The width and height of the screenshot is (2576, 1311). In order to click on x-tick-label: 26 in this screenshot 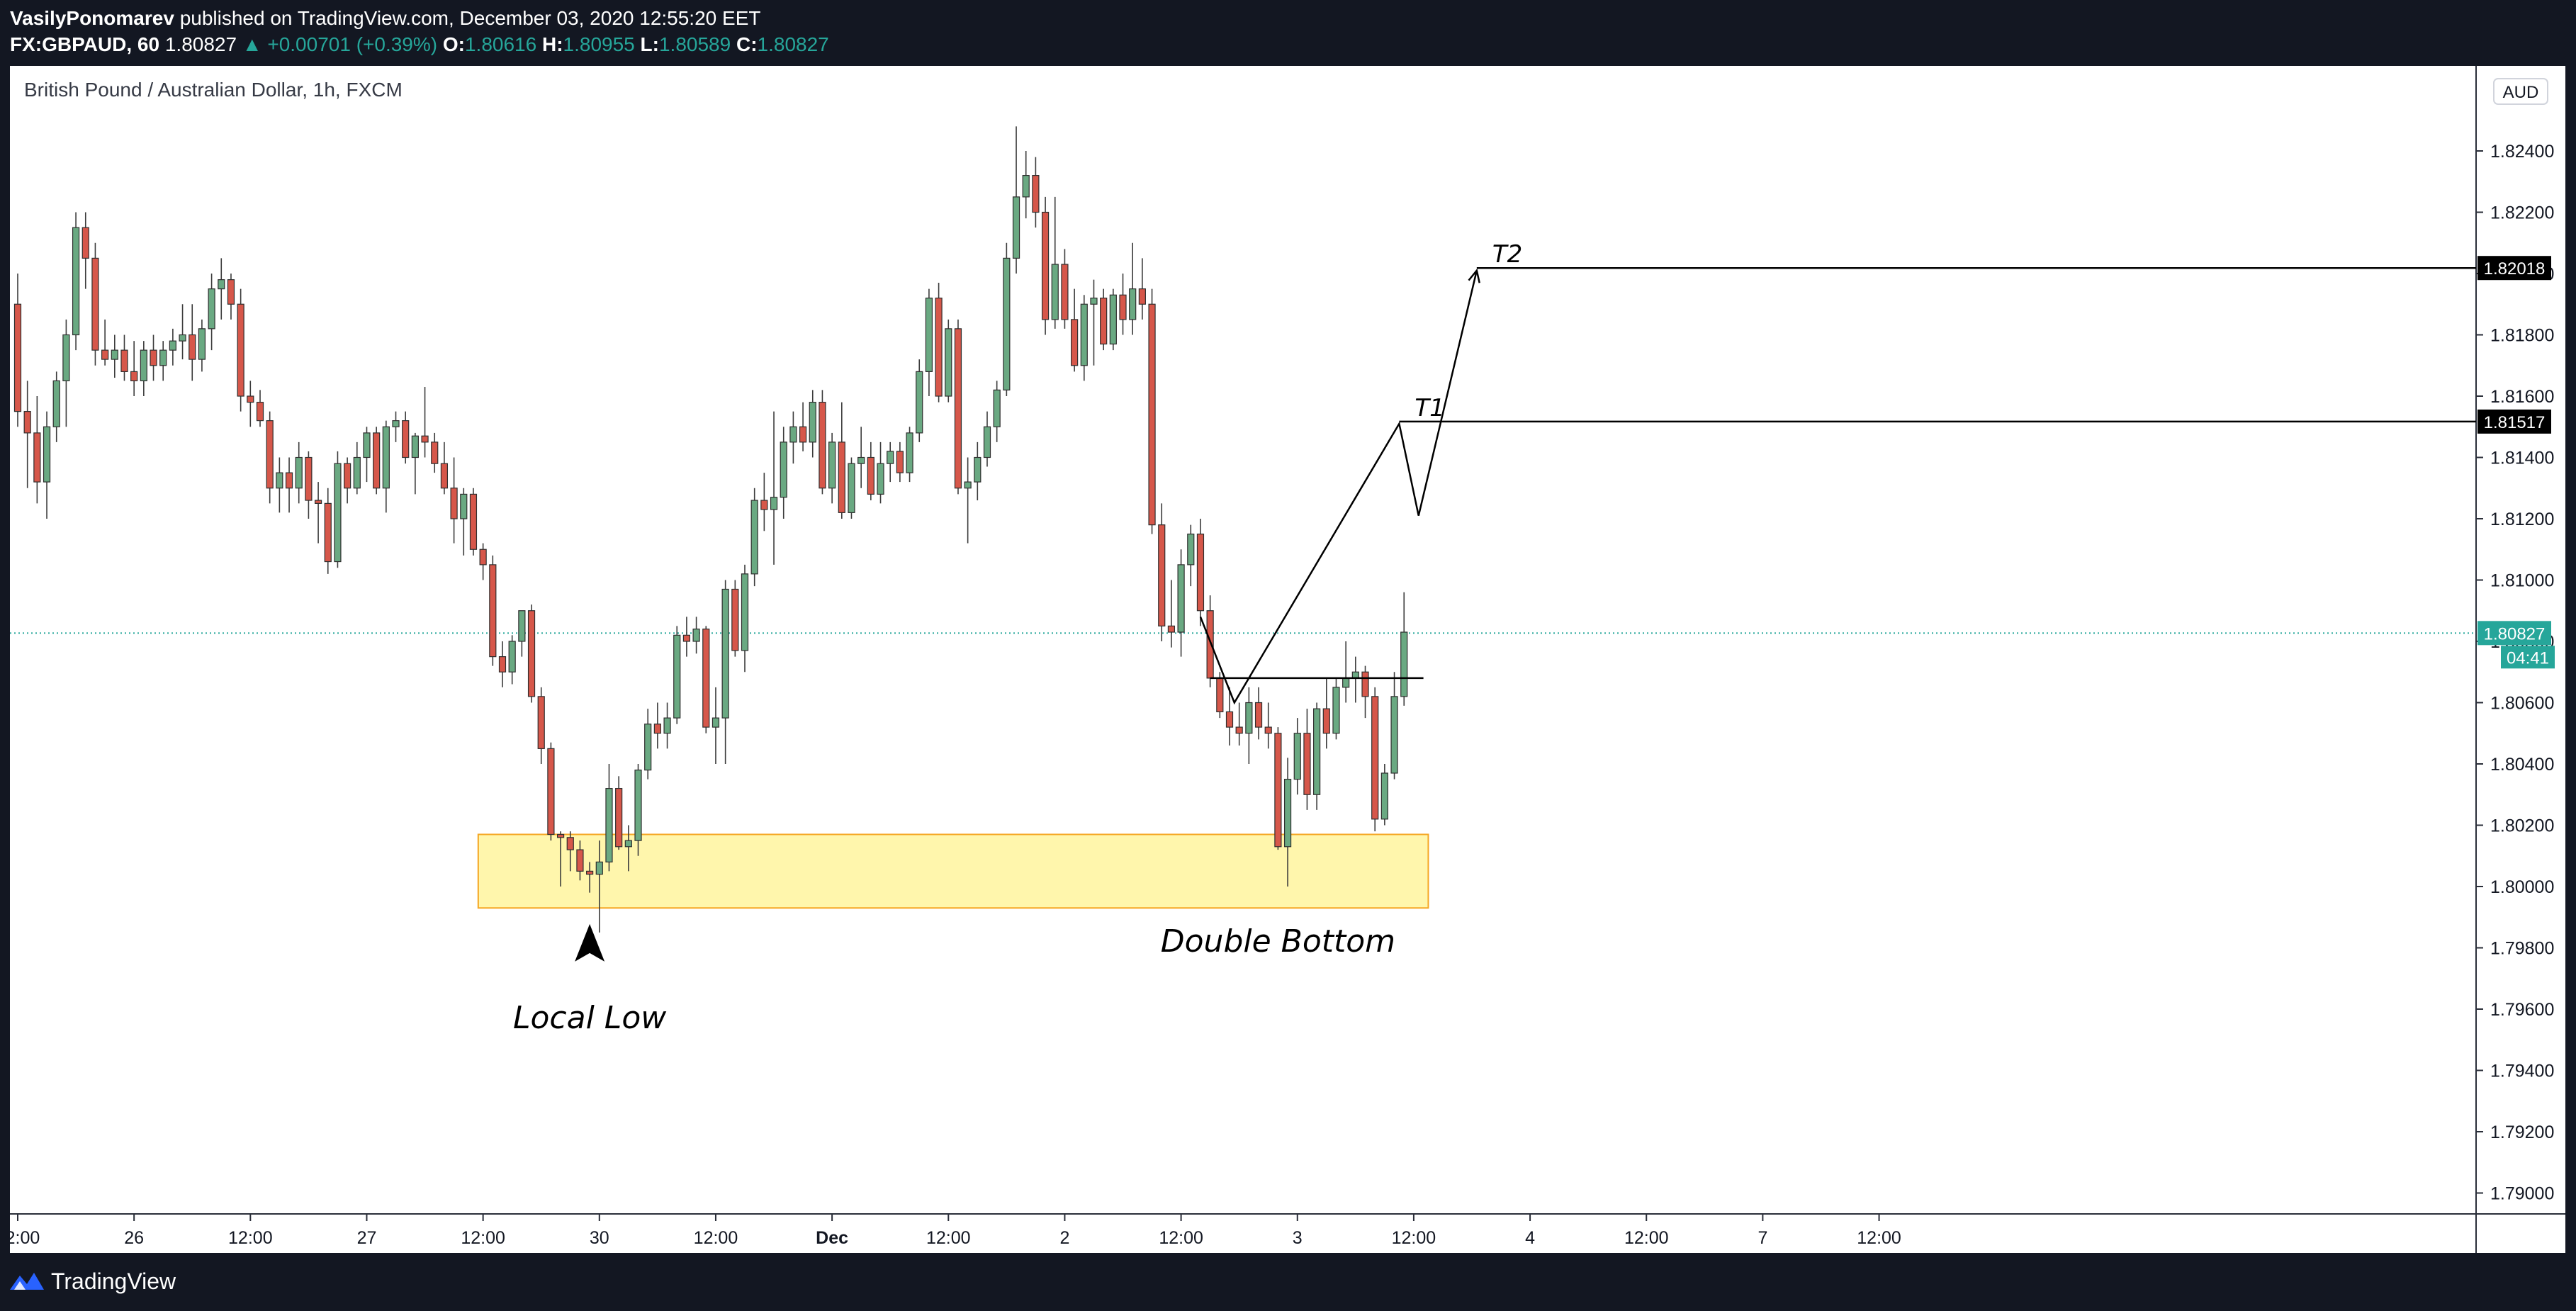, I will do `click(134, 1238)`.